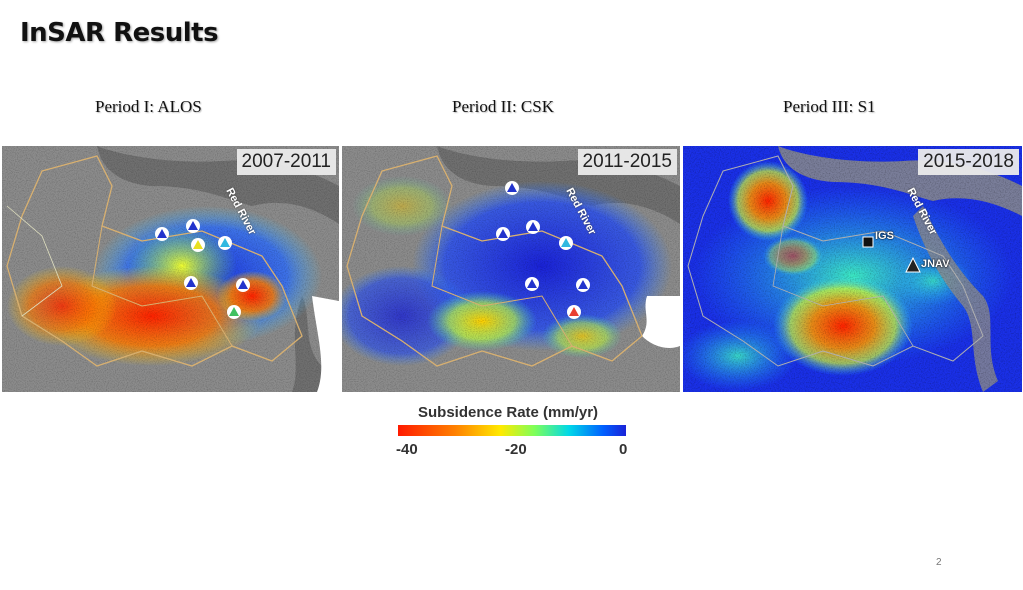  What do you see at coordinates (868, 242) in the screenshot?
I see `igs-station-marker` at bounding box center [868, 242].